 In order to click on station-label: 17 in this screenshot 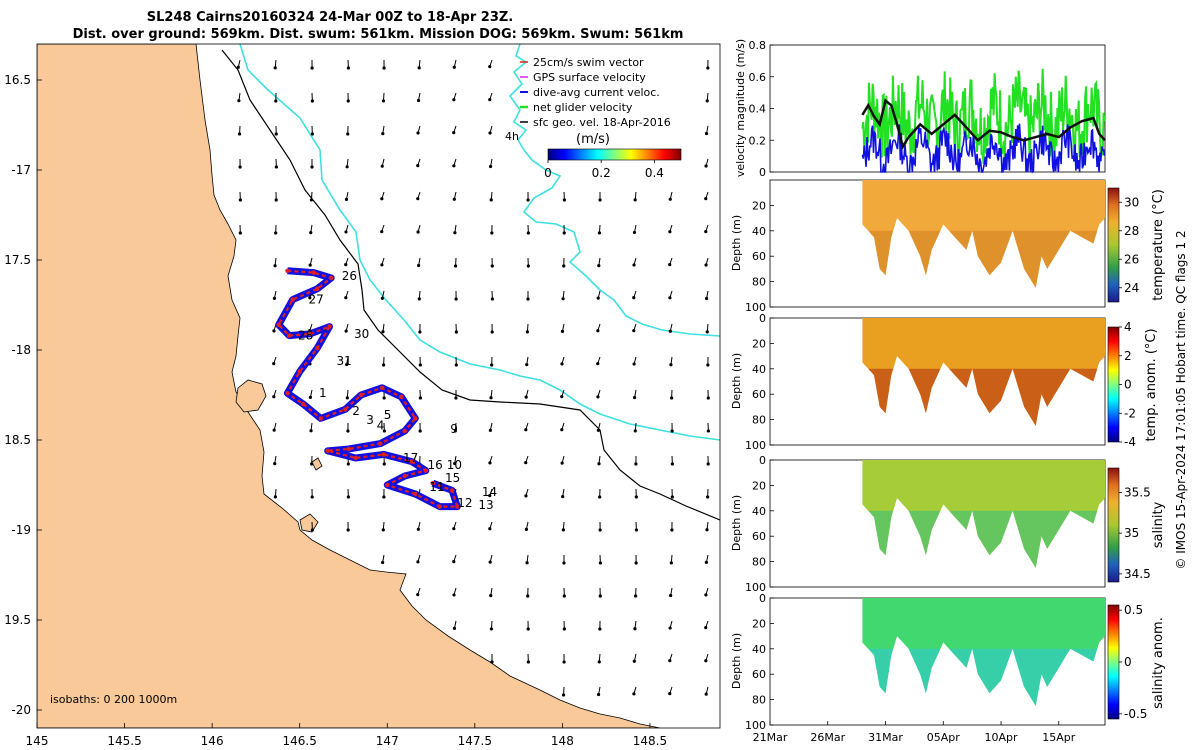, I will do `click(410, 458)`.